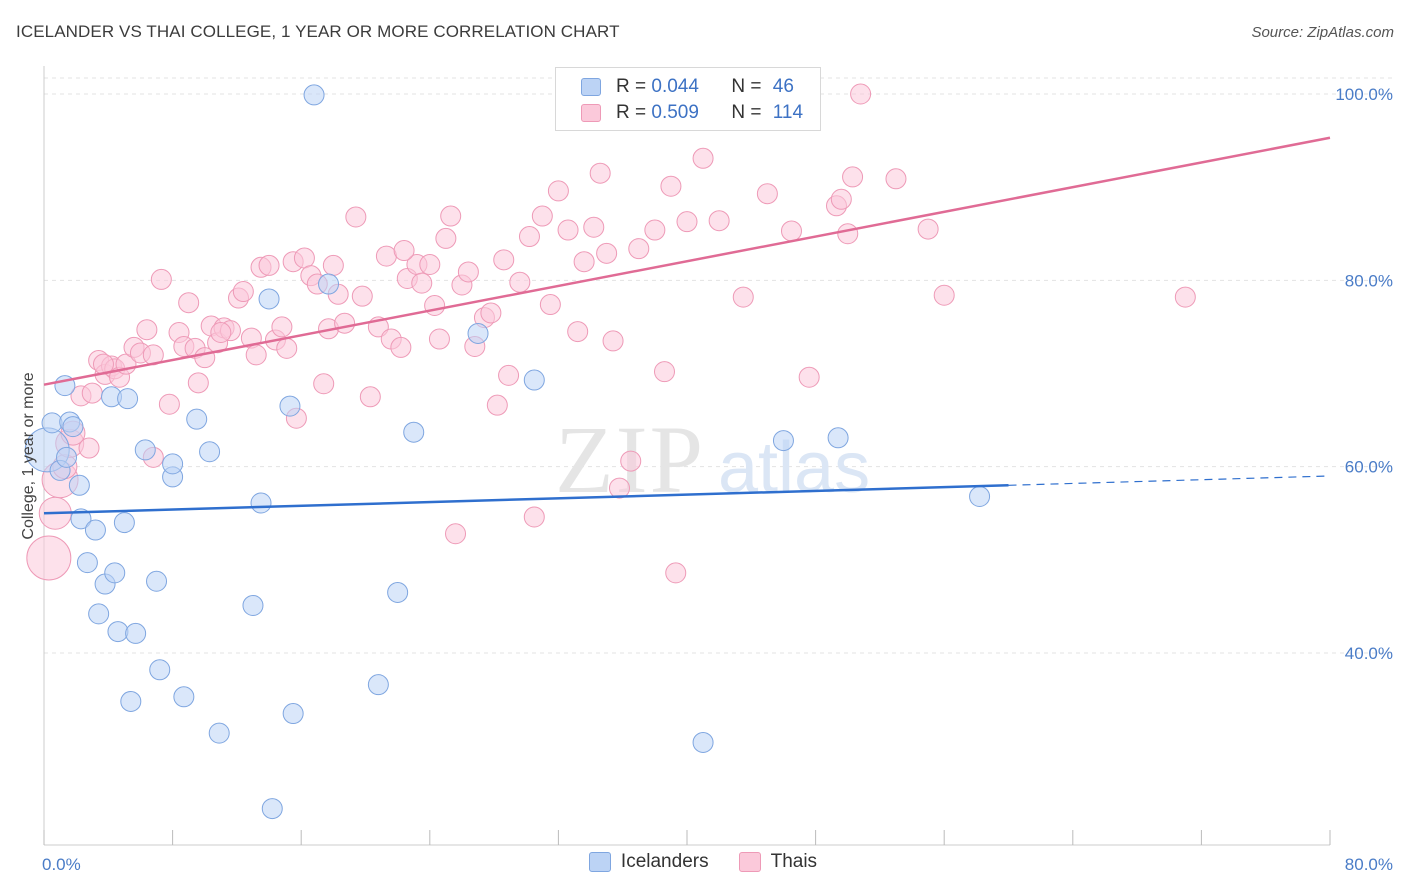 The width and height of the screenshot is (1406, 892). What do you see at coordinates (1369, 467) in the screenshot?
I see `y-tick-label: 60.0%` at bounding box center [1369, 467].